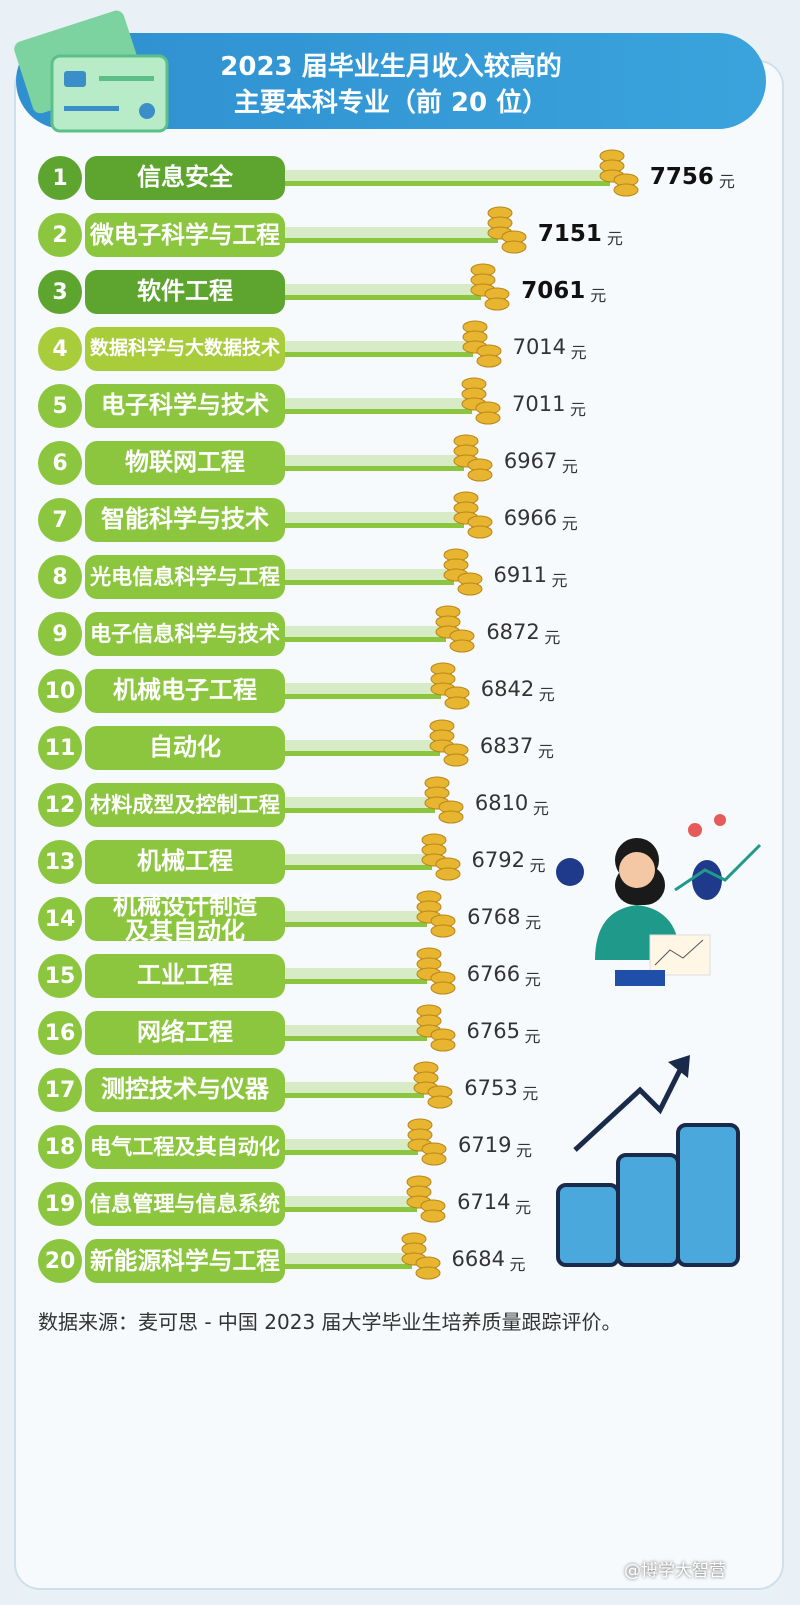  Describe the element at coordinates (185, 520) in the screenshot. I see `major-label: 智能科学与技术` at that location.